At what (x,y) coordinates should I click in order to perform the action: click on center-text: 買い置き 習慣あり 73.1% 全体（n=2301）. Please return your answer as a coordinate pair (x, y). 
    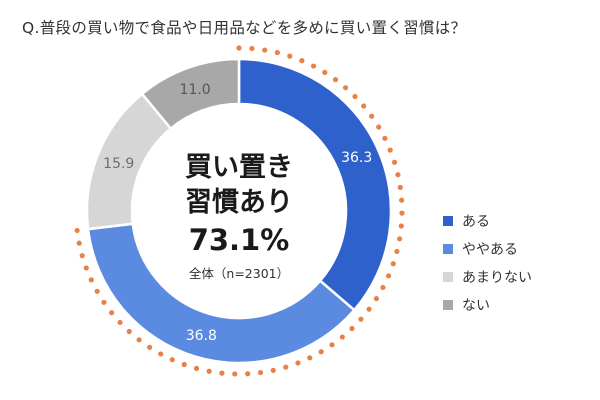
    Looking at the image, I should click on (239, 216).